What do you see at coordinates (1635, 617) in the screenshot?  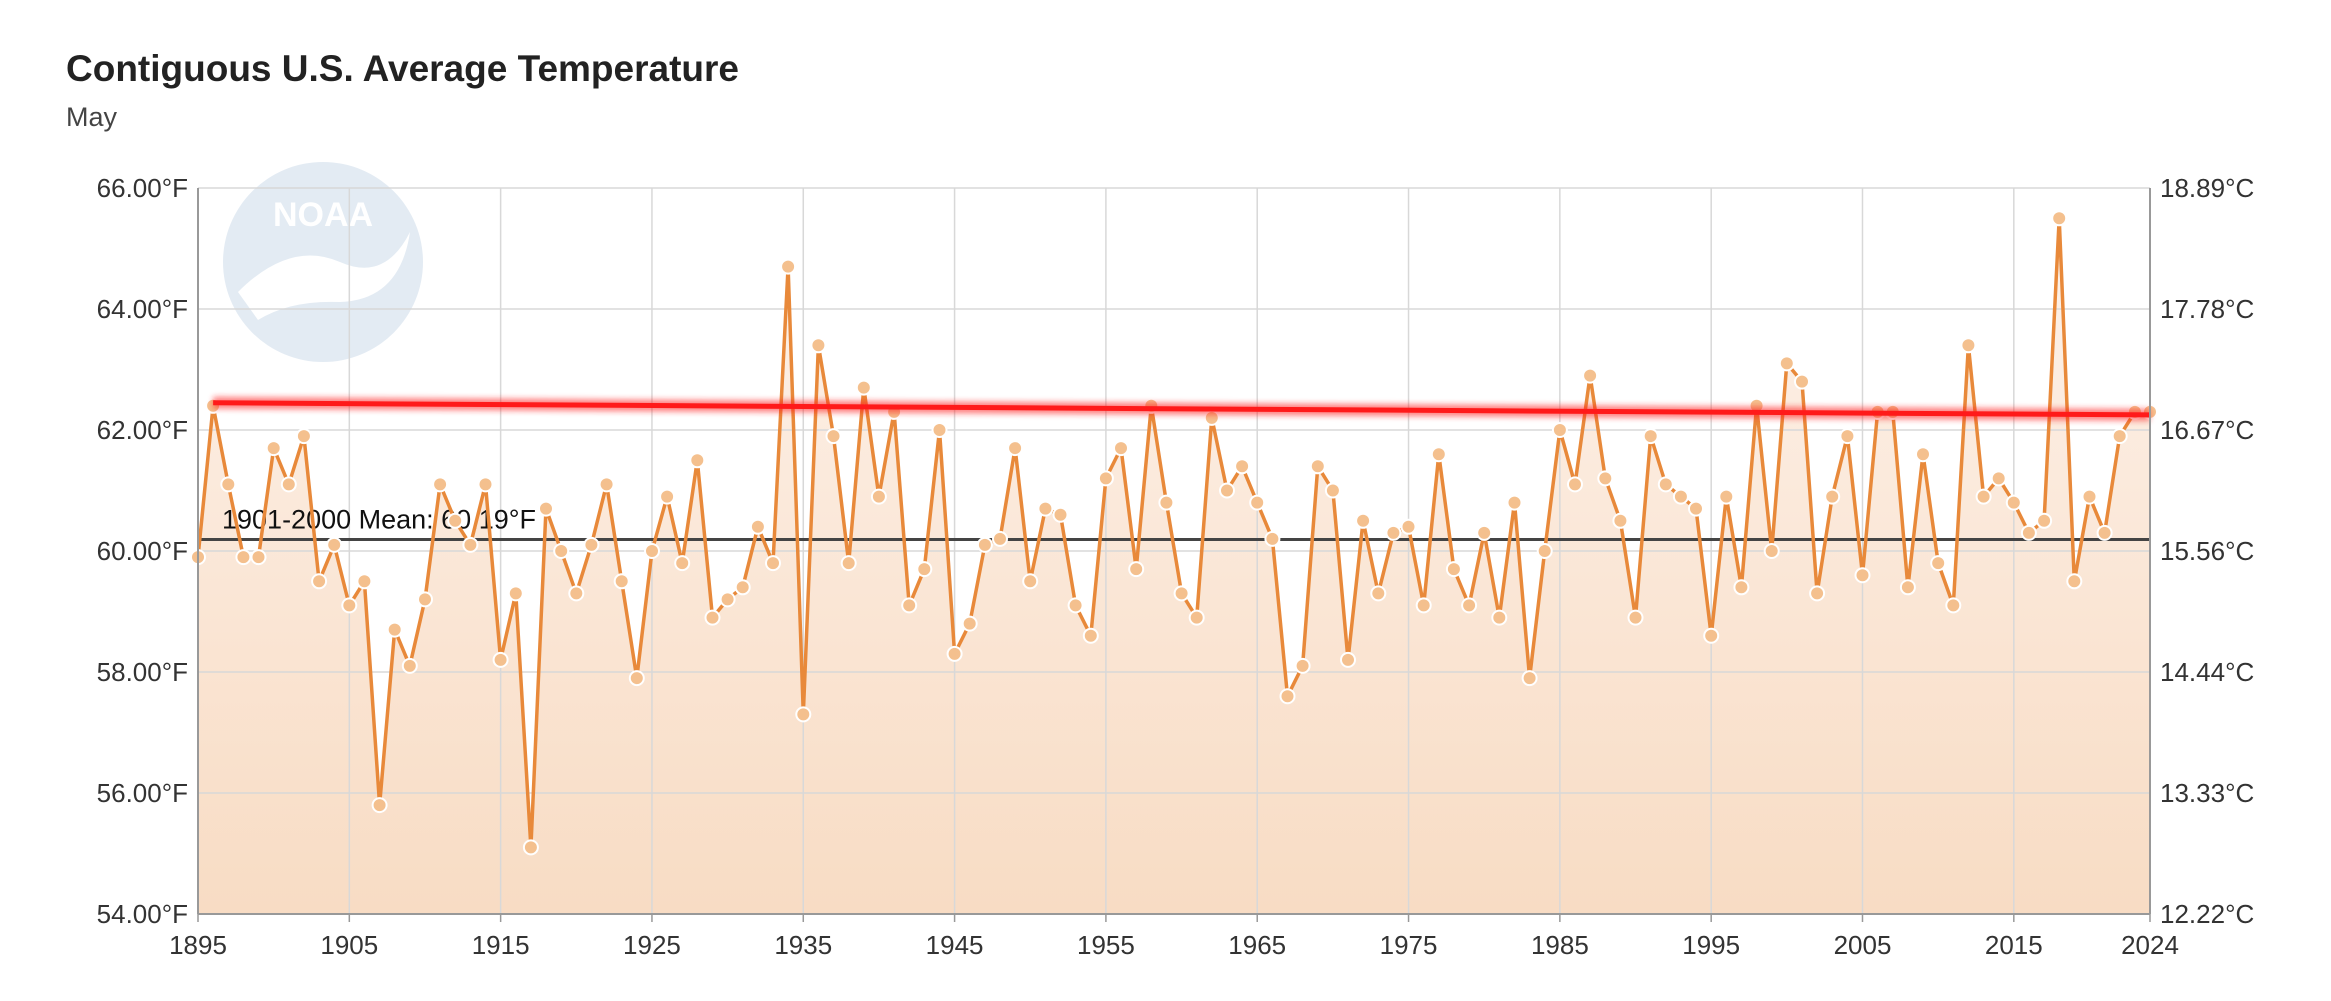 I see `data-point-1990` at bounding box center [1635, 617].